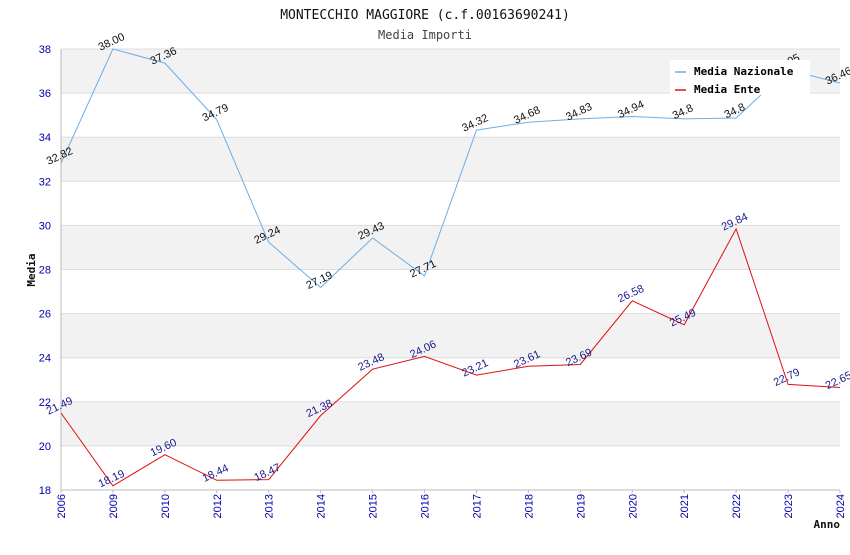 This screenshot has width=850, height=555. I want to click on y-tick-label: 36, so click(45, 94).